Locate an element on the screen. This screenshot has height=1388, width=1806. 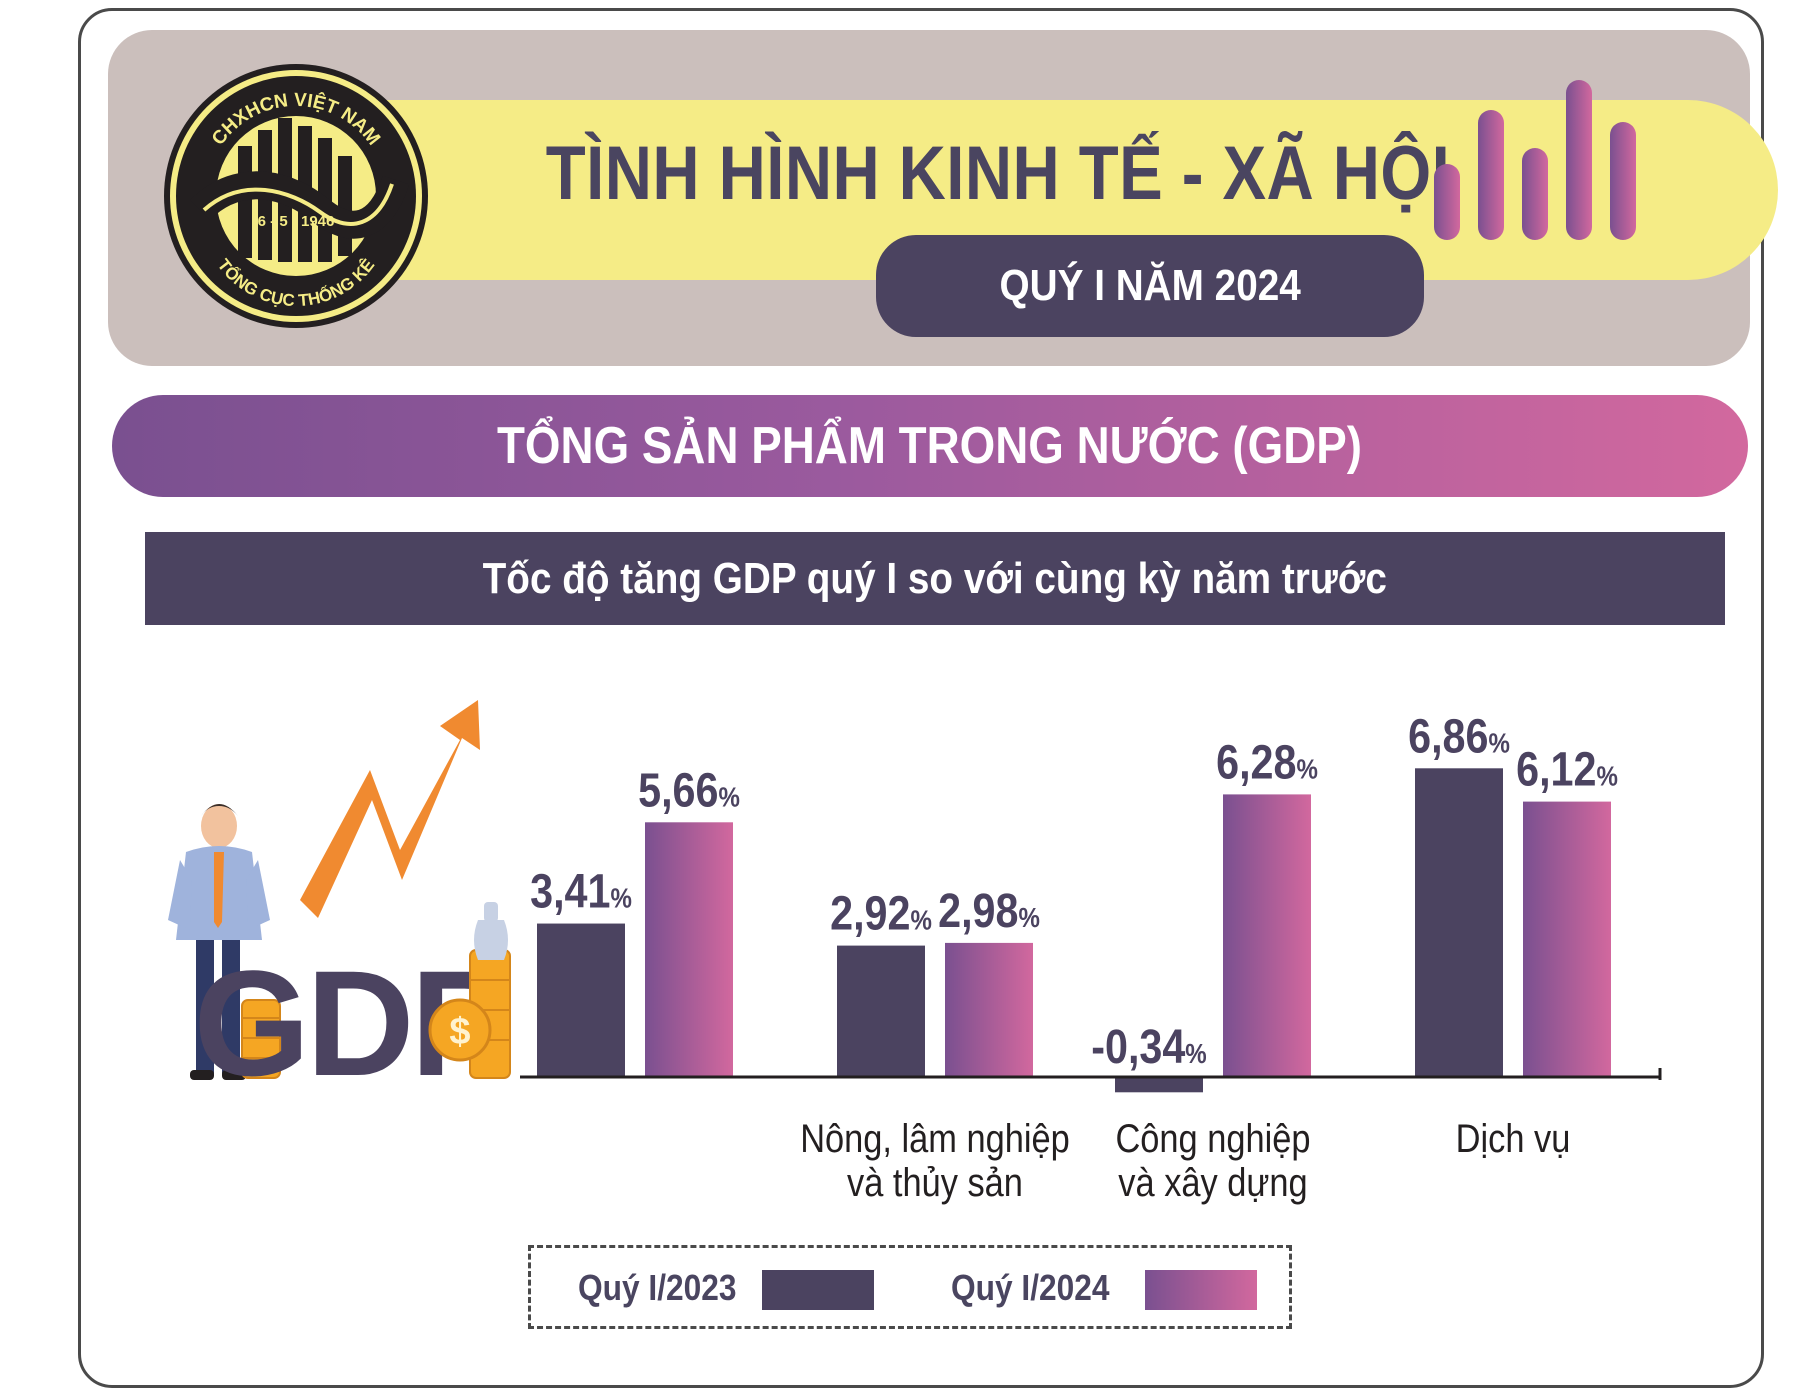
legend-item-2023: Quý I/2023 is located at coordinates (668, 1288).